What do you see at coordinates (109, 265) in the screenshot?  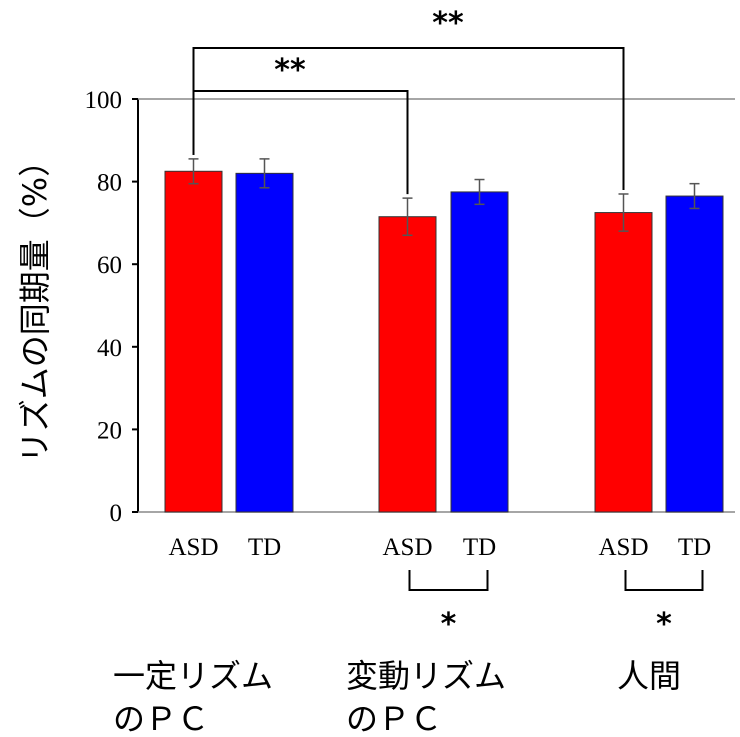 I see `y-tick-label: 60` at bounding box center [109, 265].